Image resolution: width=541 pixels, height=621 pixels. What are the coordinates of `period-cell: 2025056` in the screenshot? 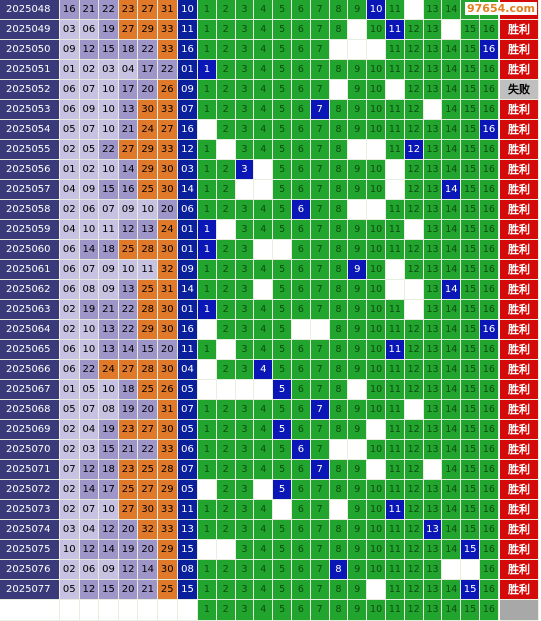 It's located at (30, 170).